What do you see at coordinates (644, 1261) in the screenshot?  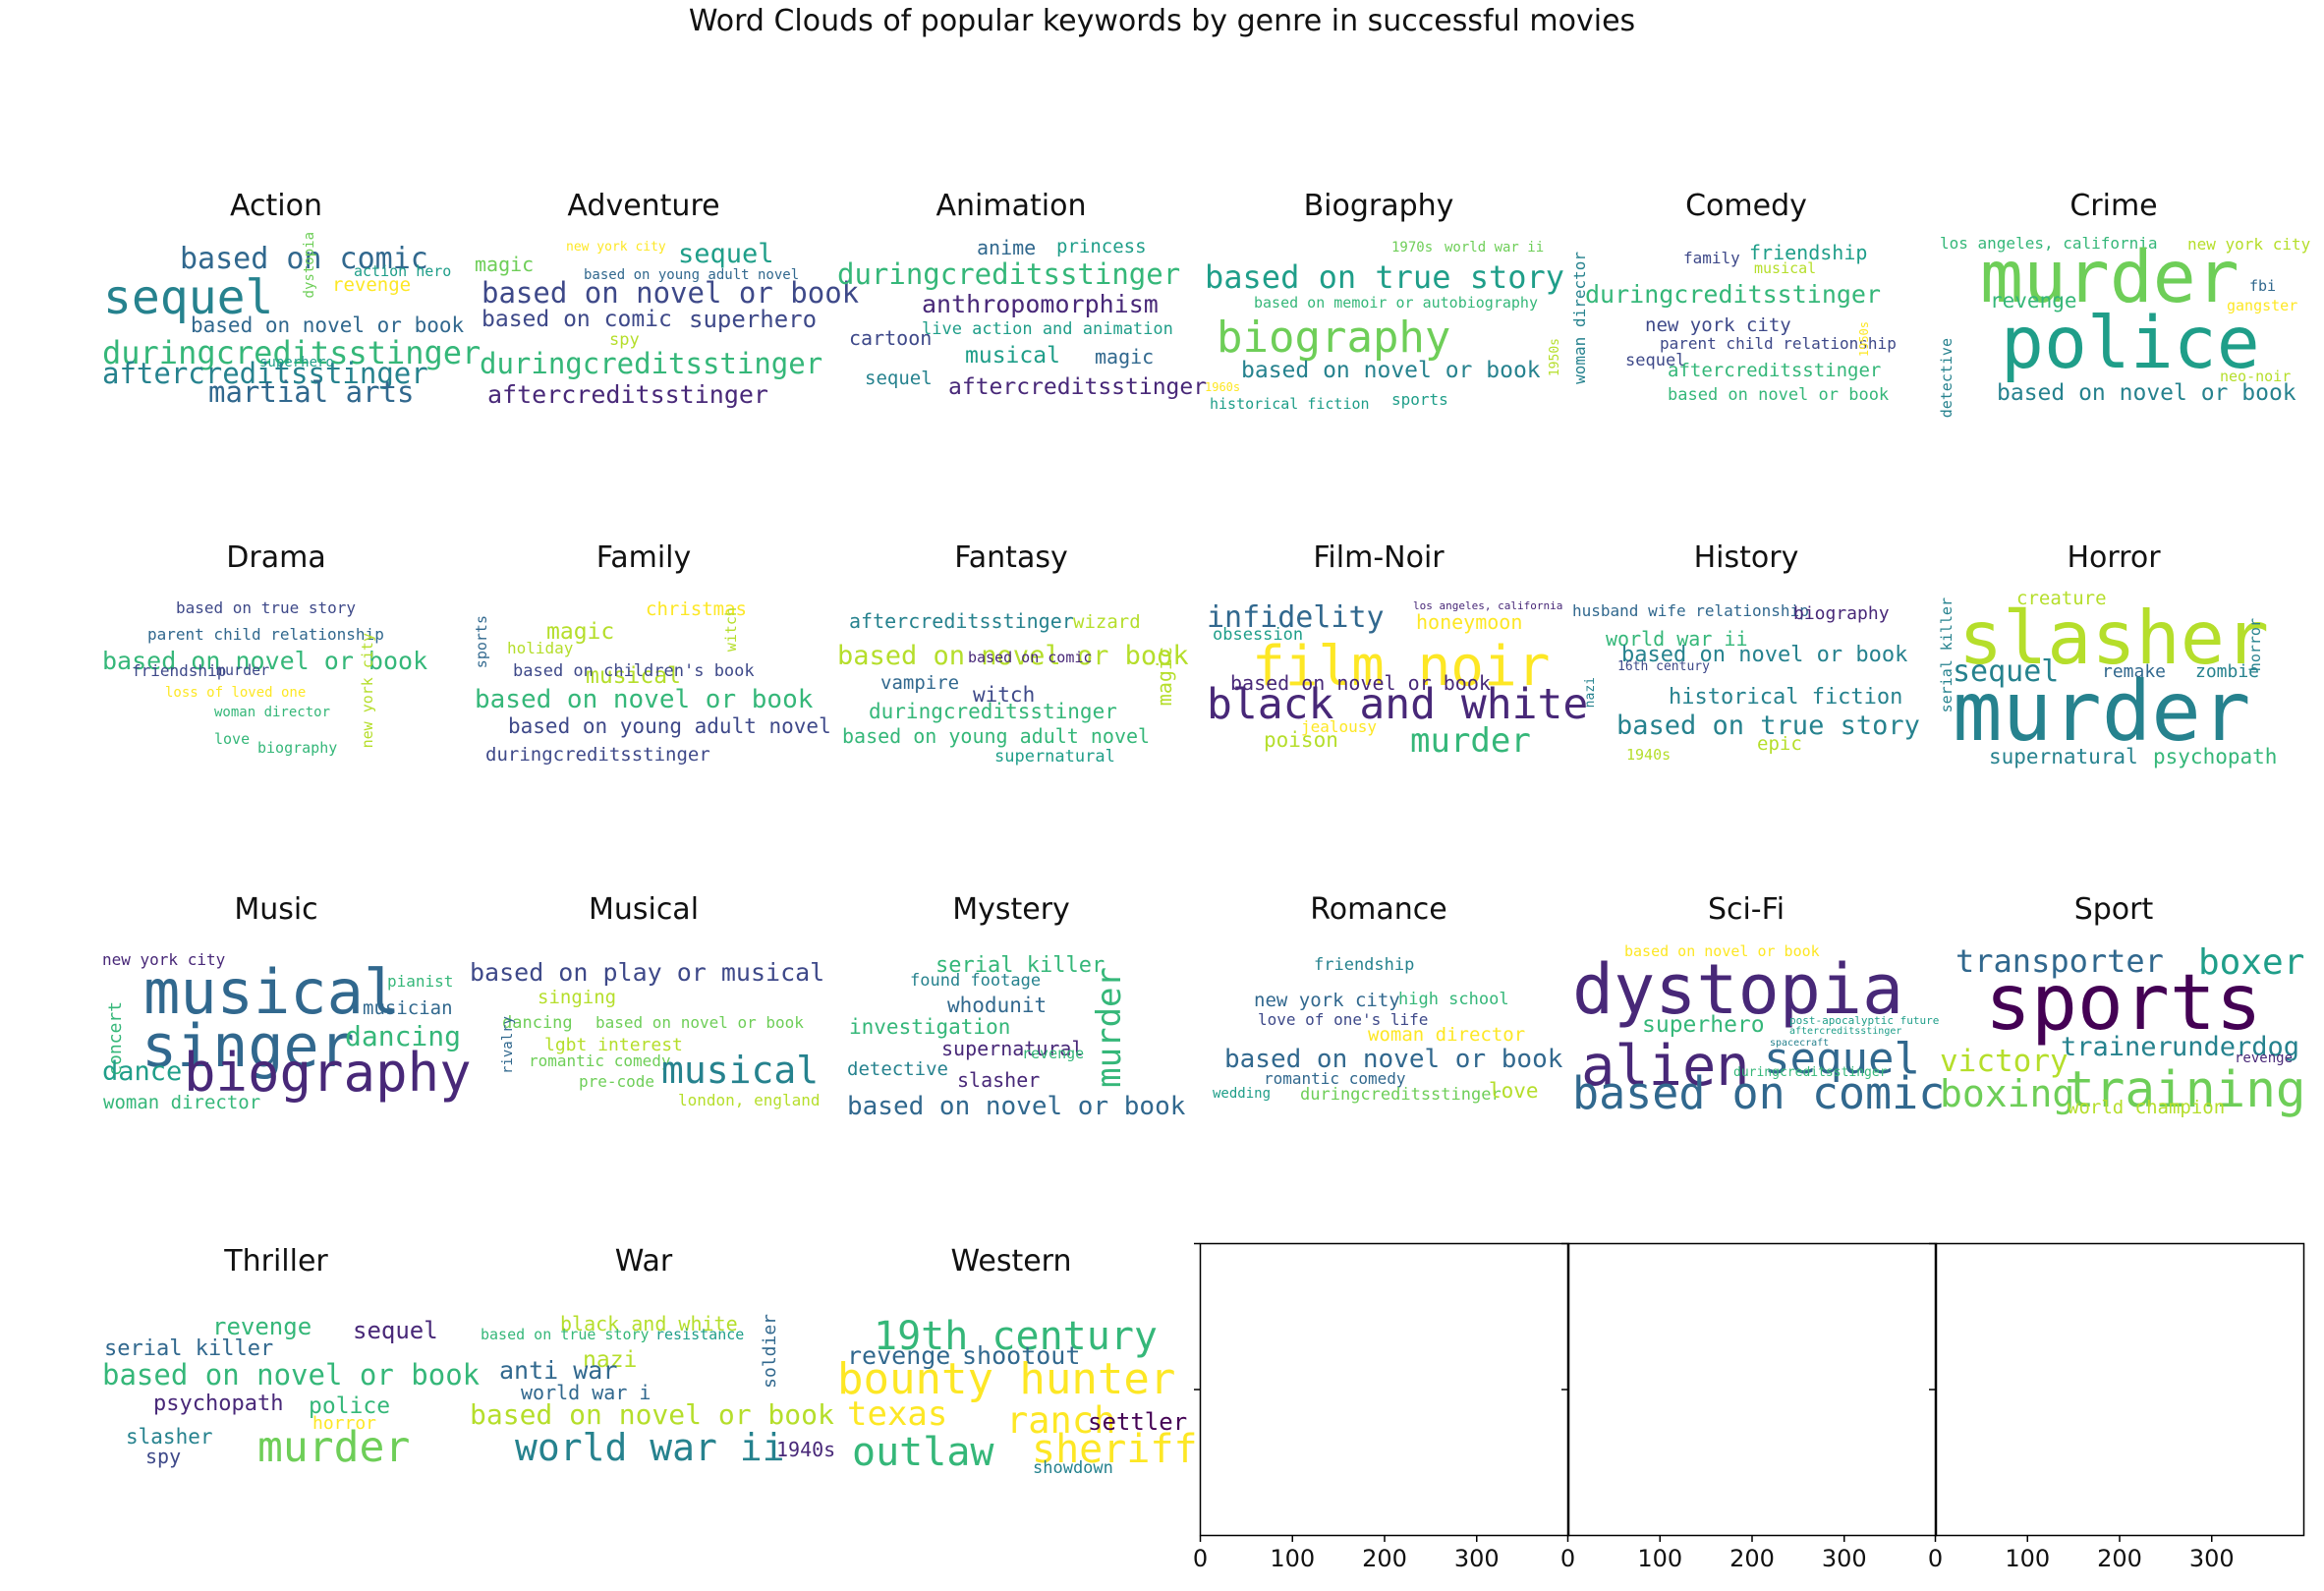 I see `panel-title: War` at bounding box center [644, 1261].